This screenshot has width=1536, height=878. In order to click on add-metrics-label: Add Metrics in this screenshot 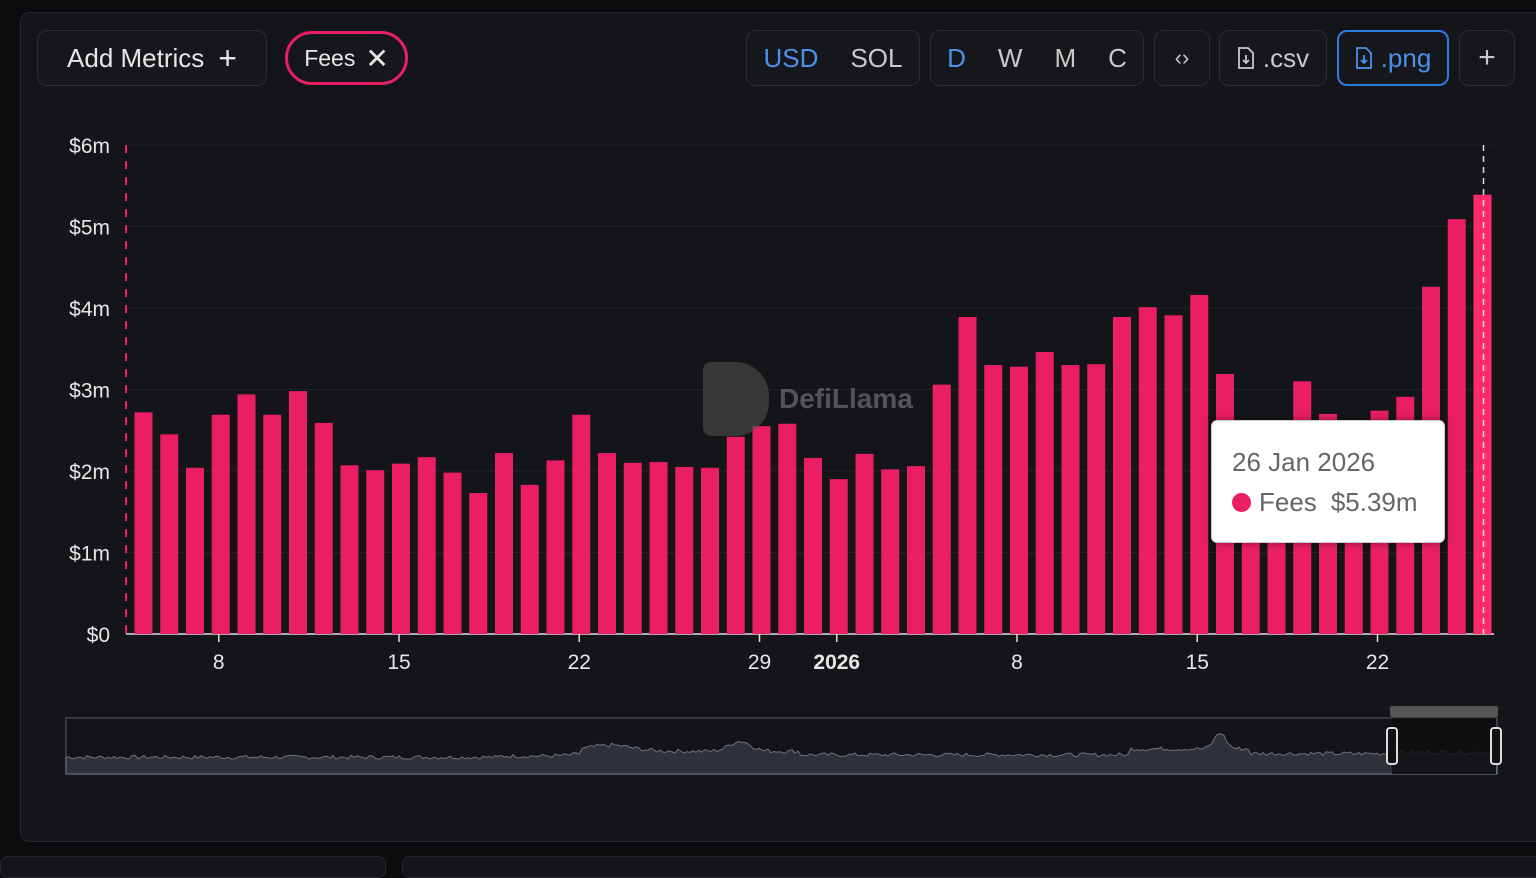, I will do `click(136, 57)`.